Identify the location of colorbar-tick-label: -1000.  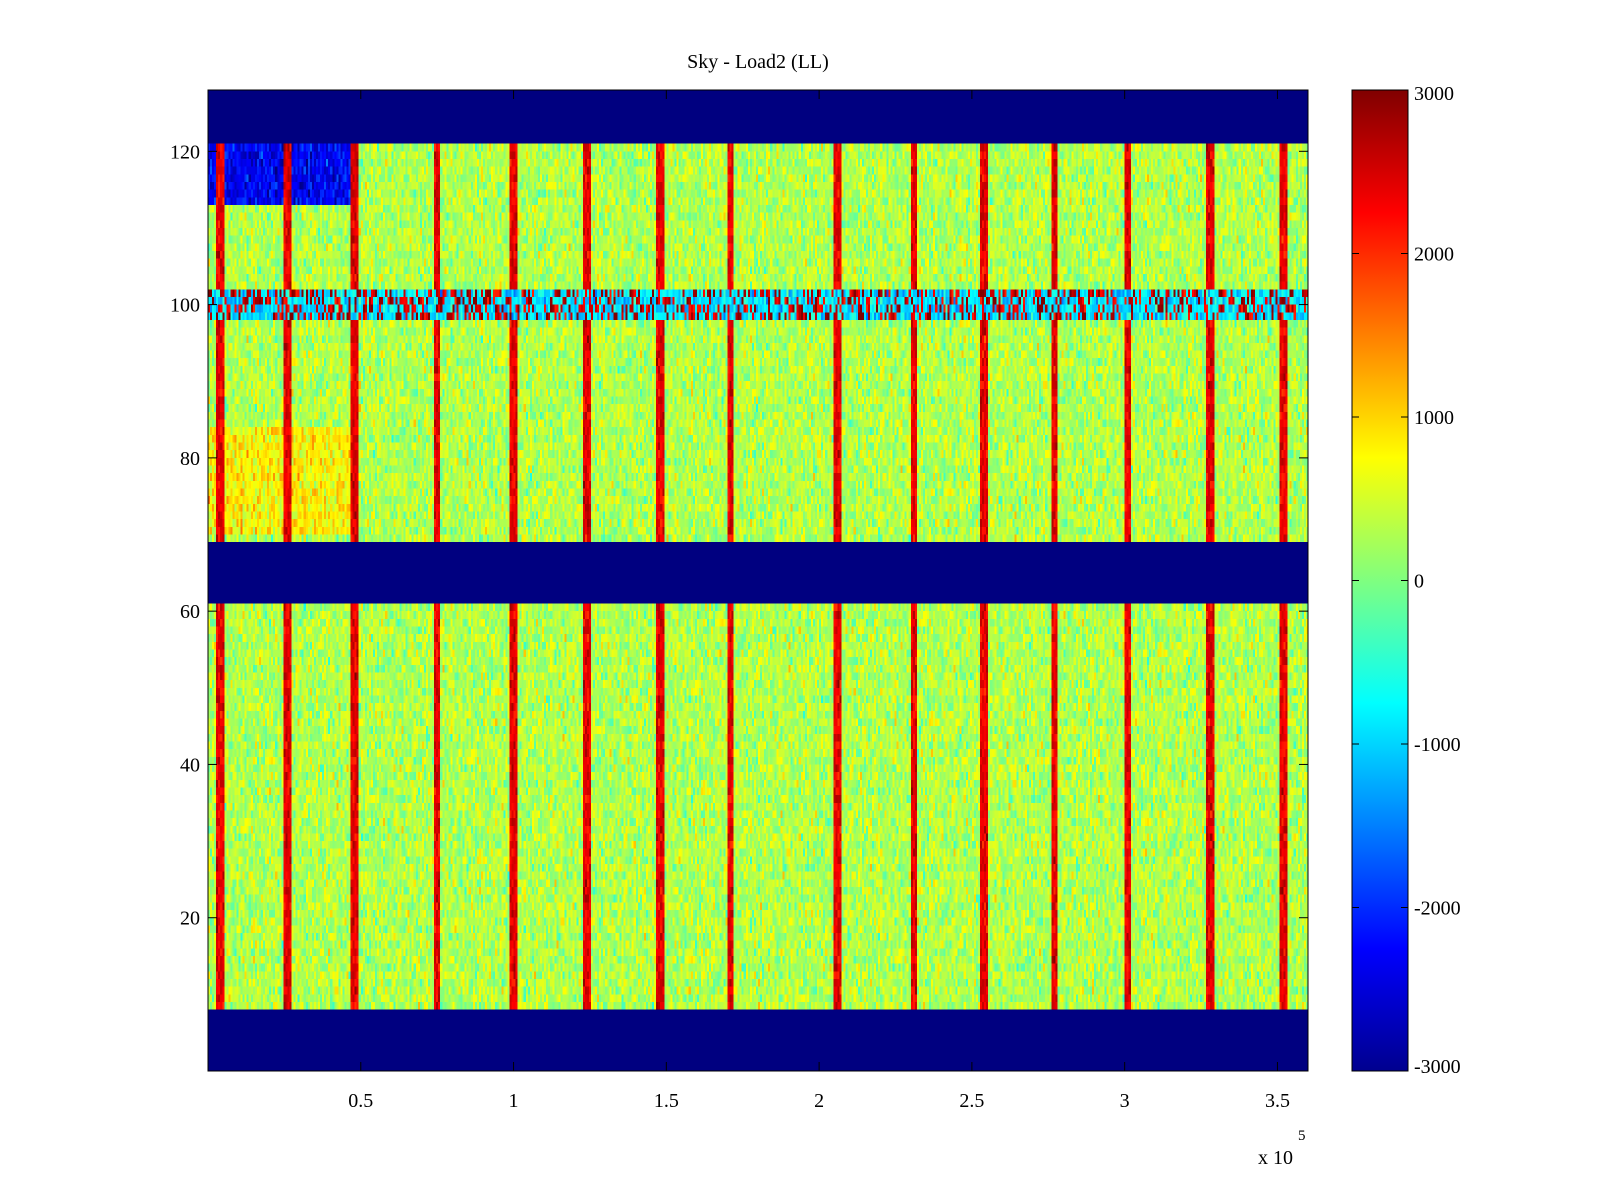
(1437, 745).